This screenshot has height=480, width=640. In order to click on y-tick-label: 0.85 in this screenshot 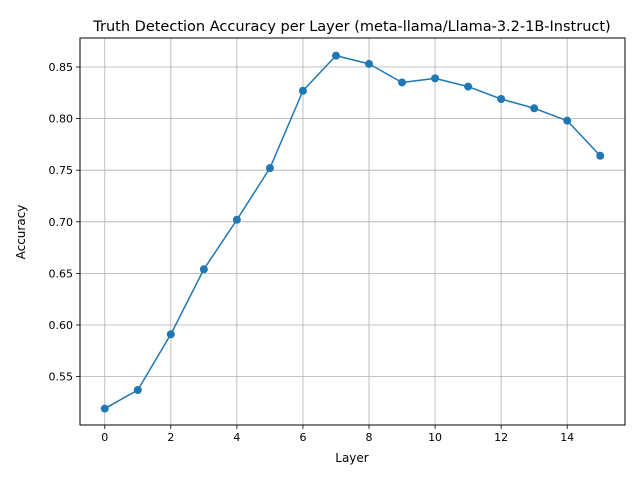, I will do `click(61, 67)`.